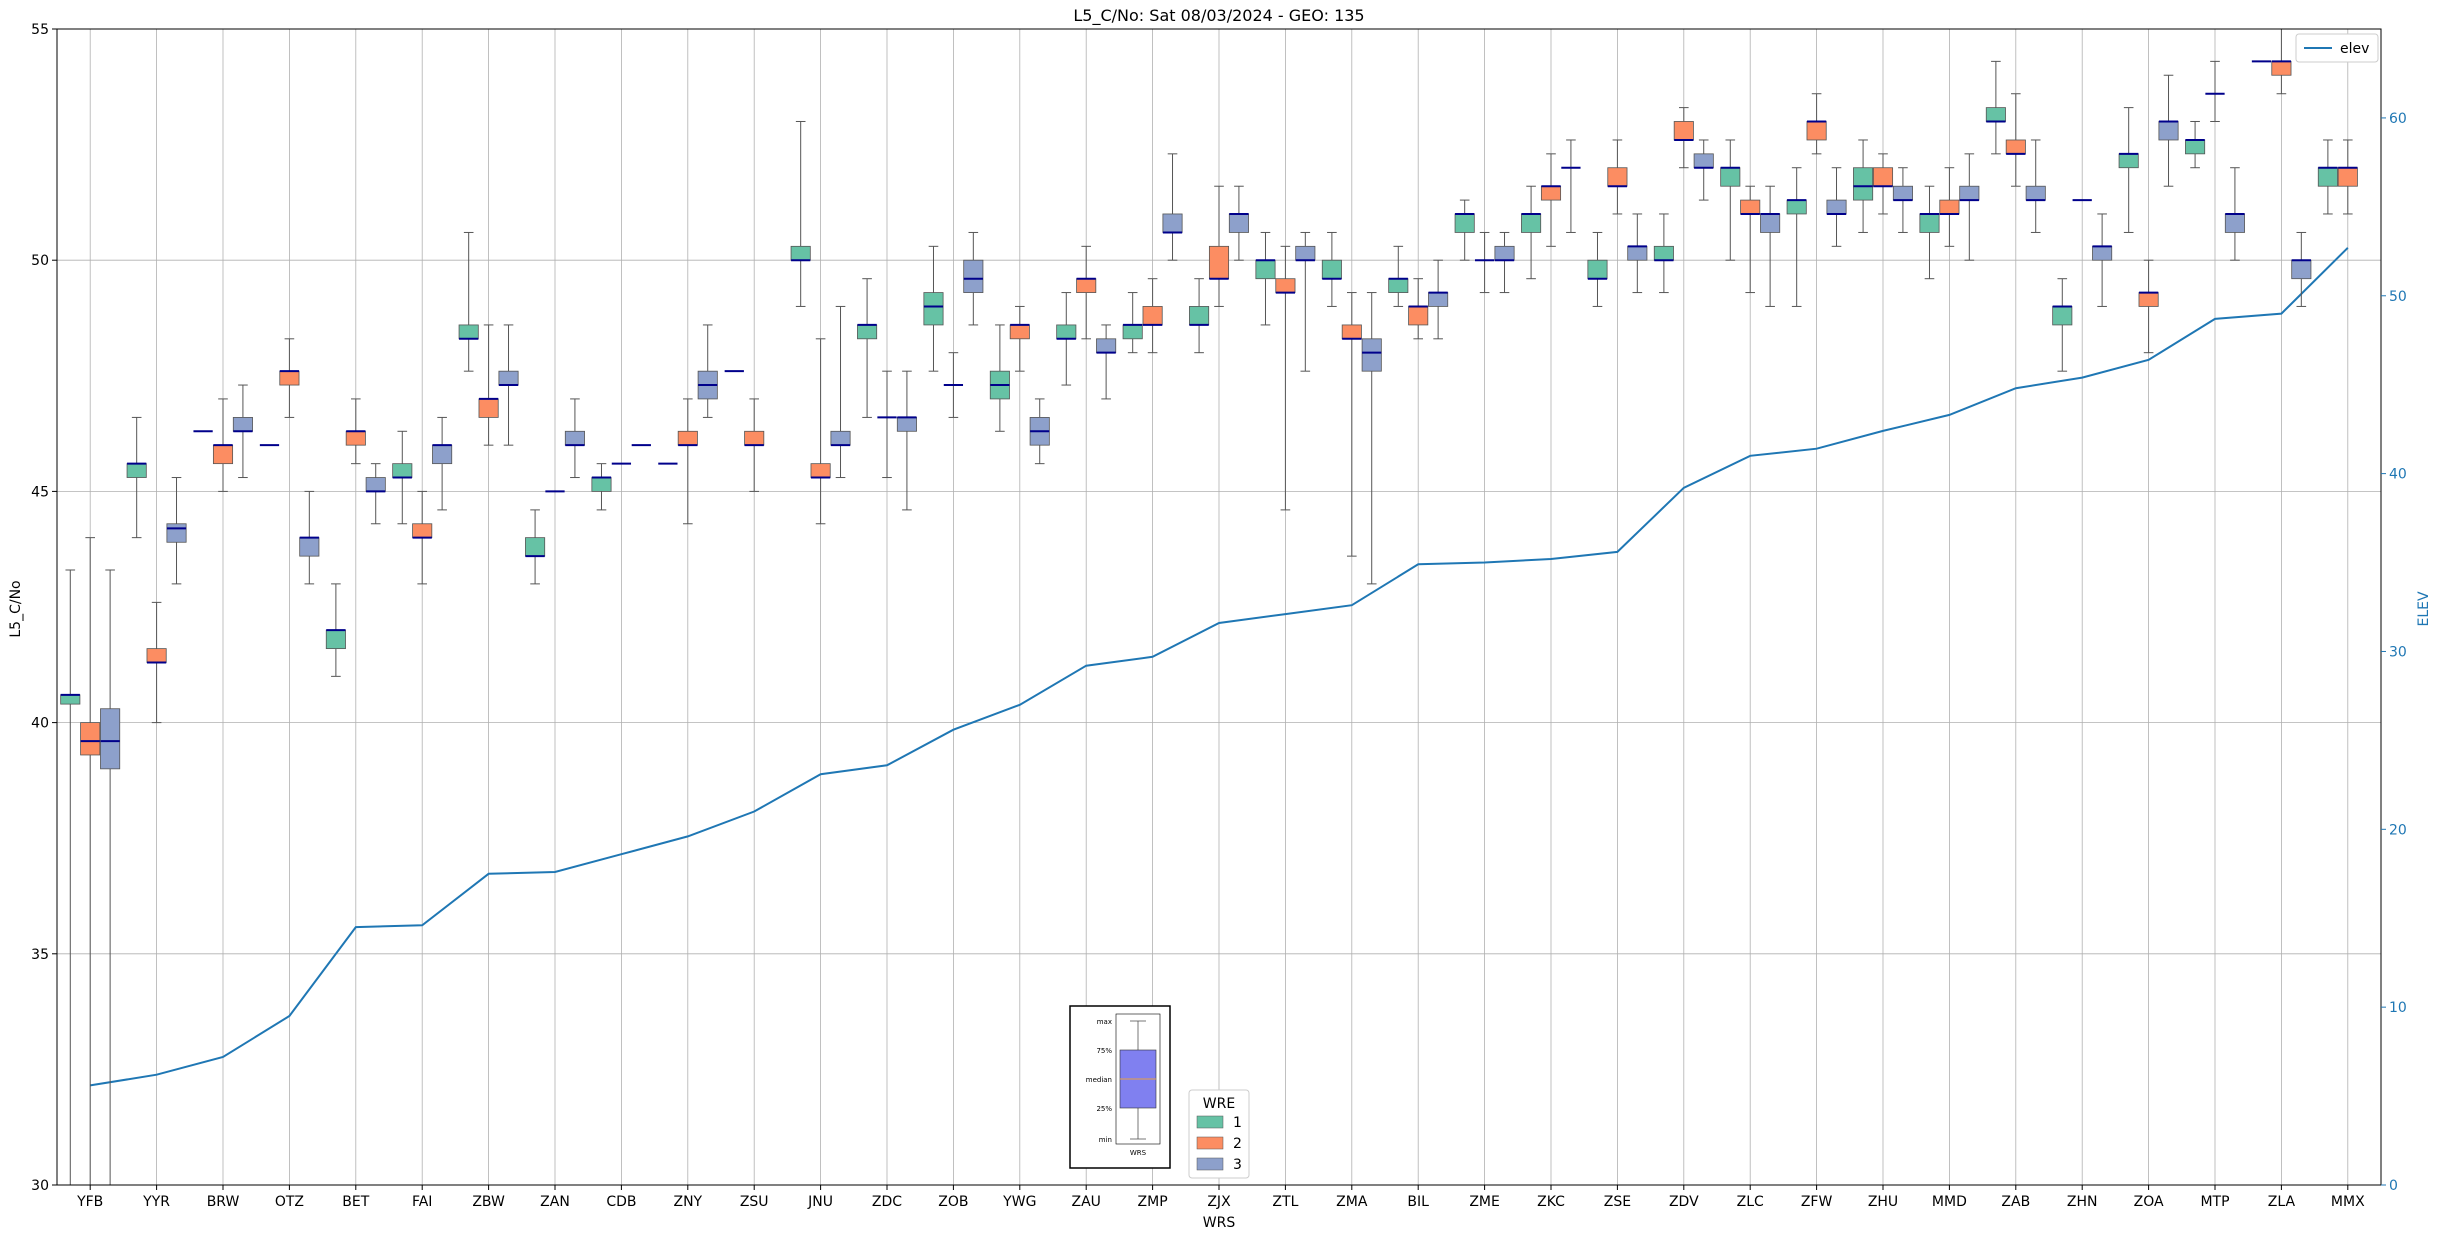  I want to click on wre-legend-label-3: 3, so click(1237, 1165).